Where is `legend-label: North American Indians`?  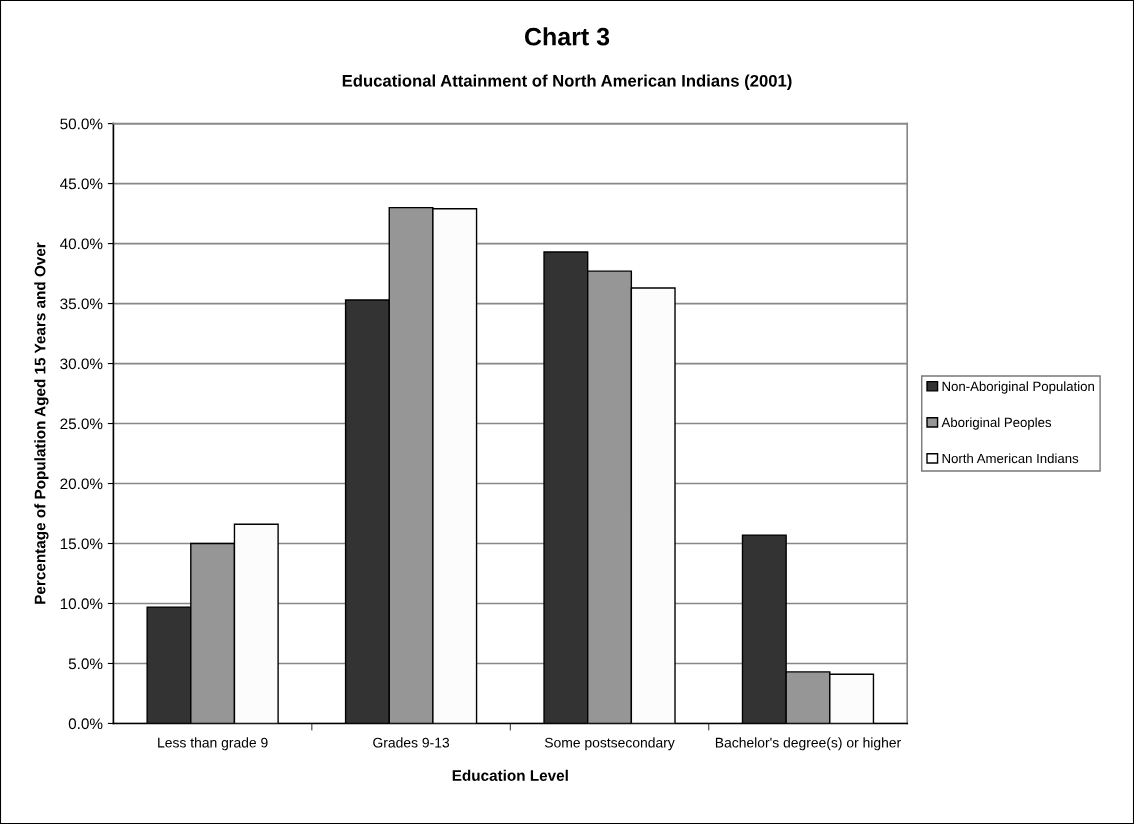
legend-label: North American Indians is located at coordinates (1010, 458).